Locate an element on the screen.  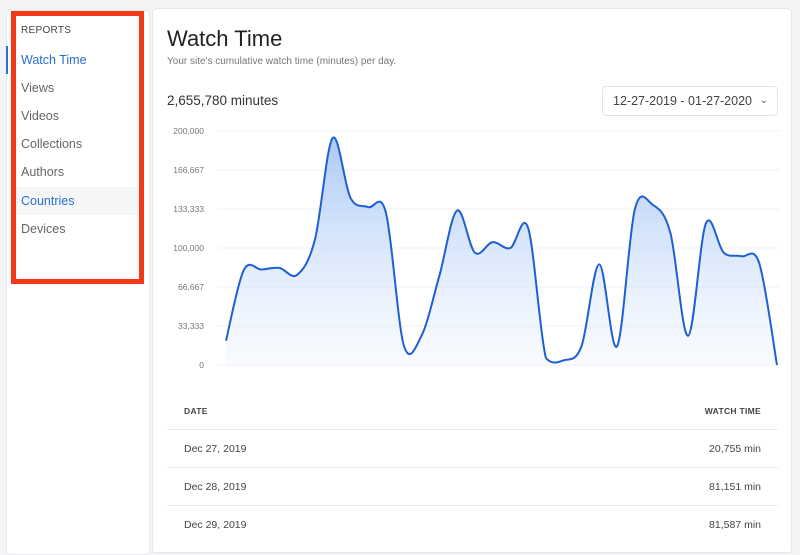
sidebar-heading: REPORTS is located at coordinates (46, 30).